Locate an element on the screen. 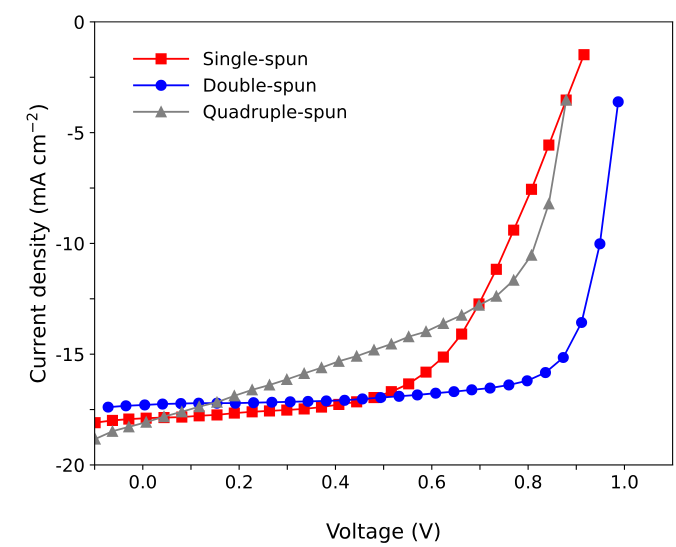 This screenshot has width=676, height=547. x-tick-label: 0.6 is located at coordinates (432, 481).